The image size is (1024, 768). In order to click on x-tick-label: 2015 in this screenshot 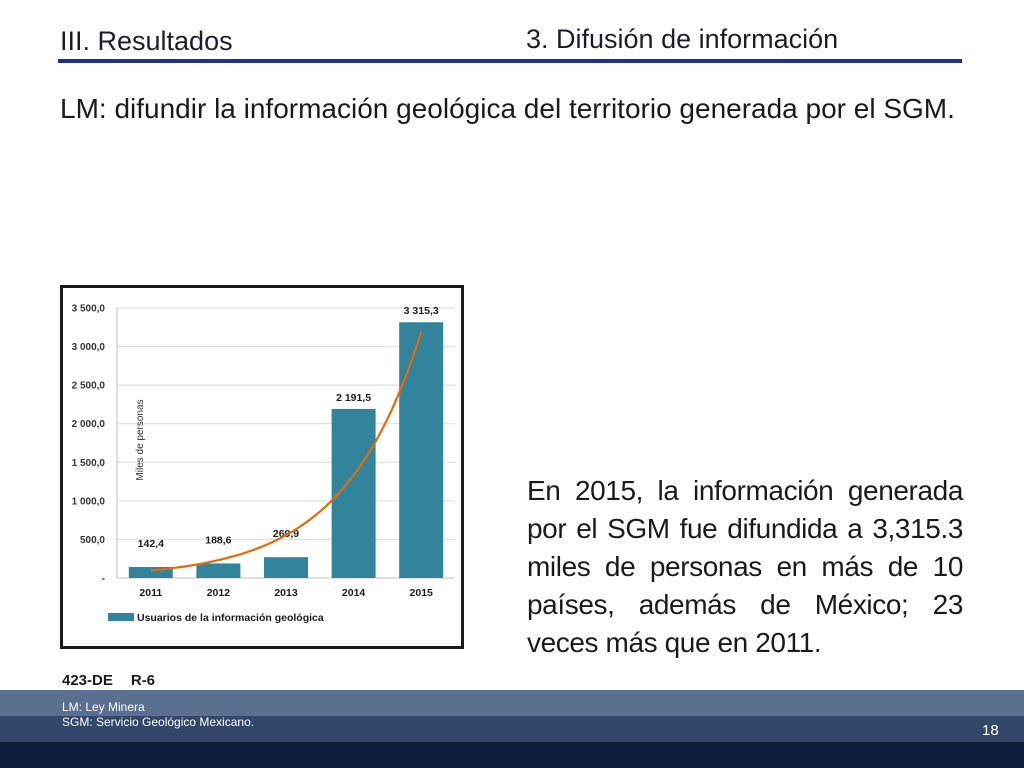, I will do `click(422, 593)`.